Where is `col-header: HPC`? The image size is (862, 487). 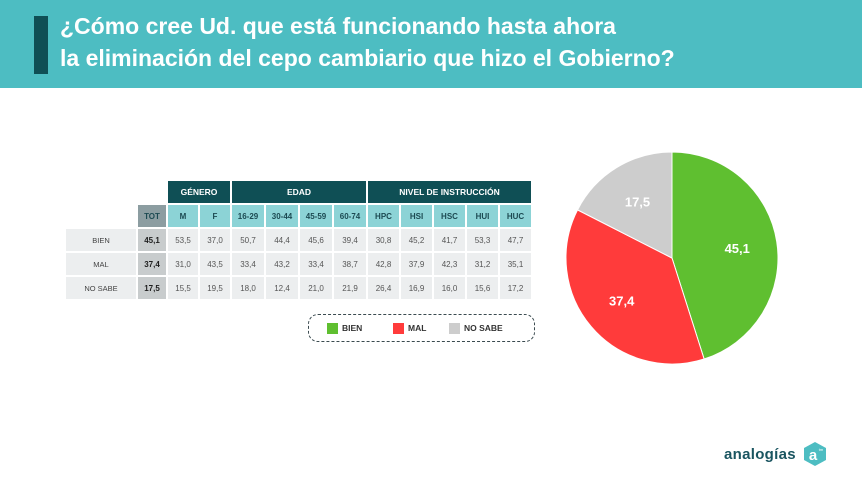
col-header: HPC is located at coordinates (383, 216).